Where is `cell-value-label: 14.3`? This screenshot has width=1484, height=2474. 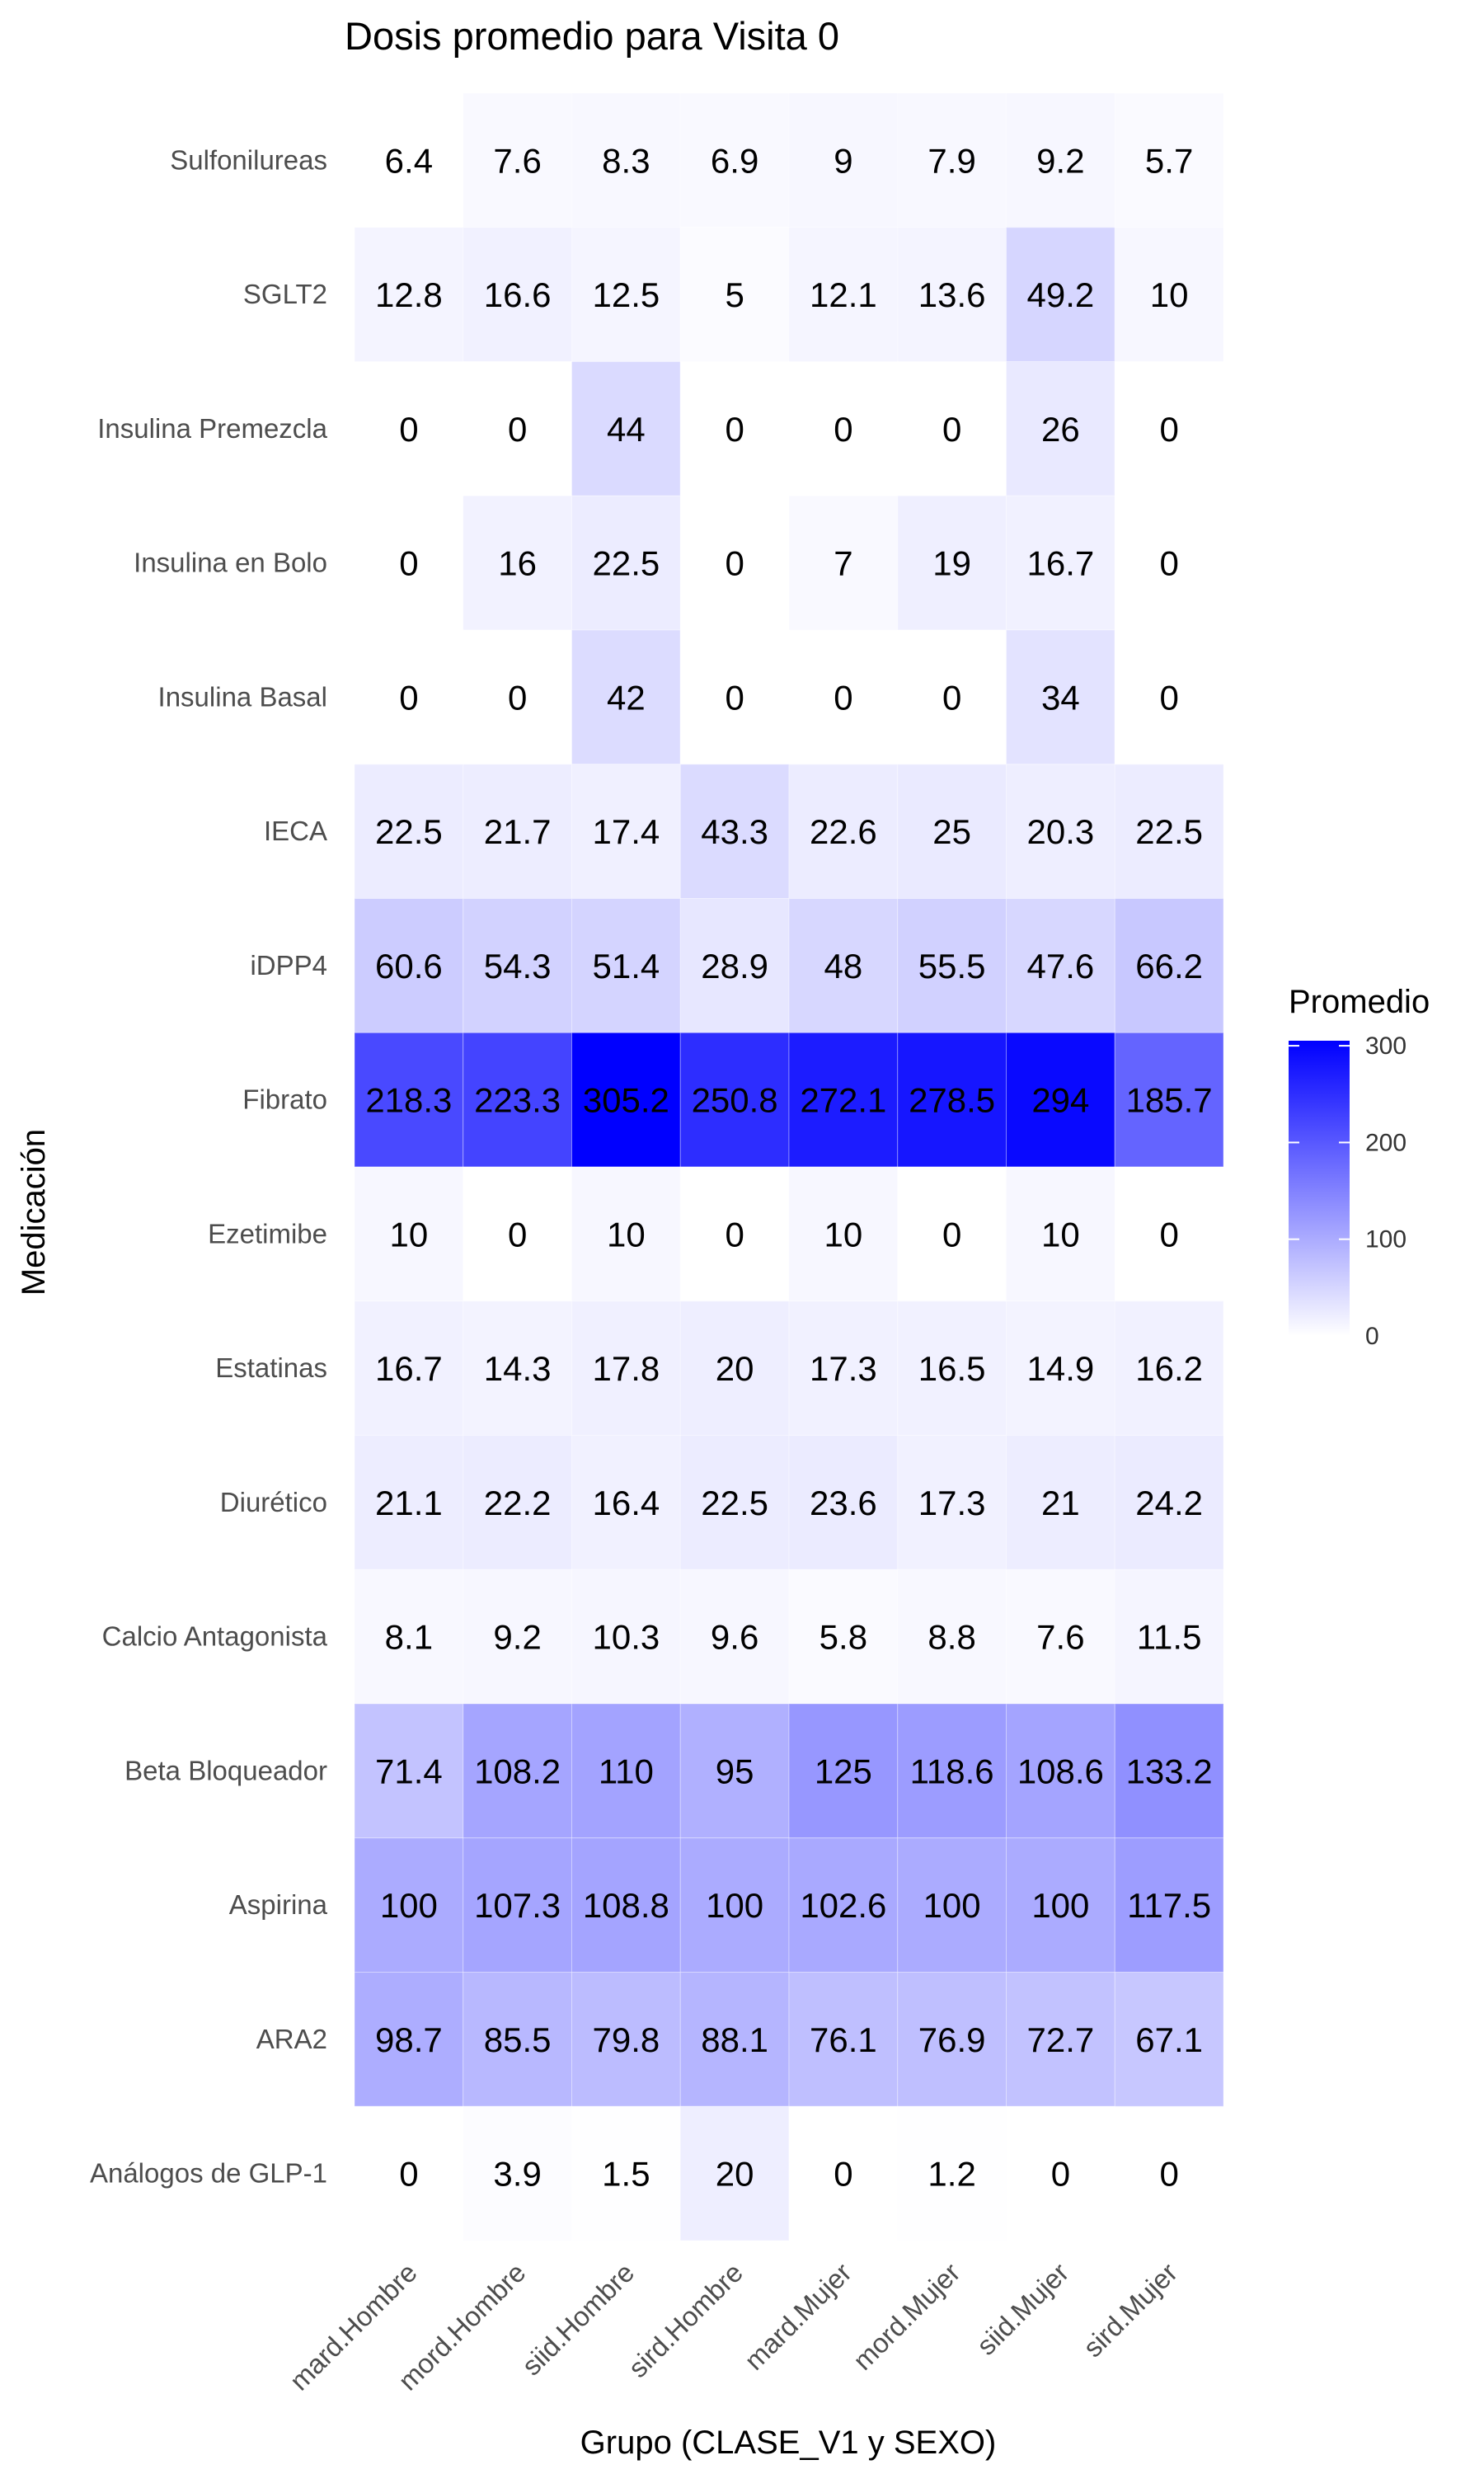
cell-value-label: 14.3 is located at coordinates (518, 1368).